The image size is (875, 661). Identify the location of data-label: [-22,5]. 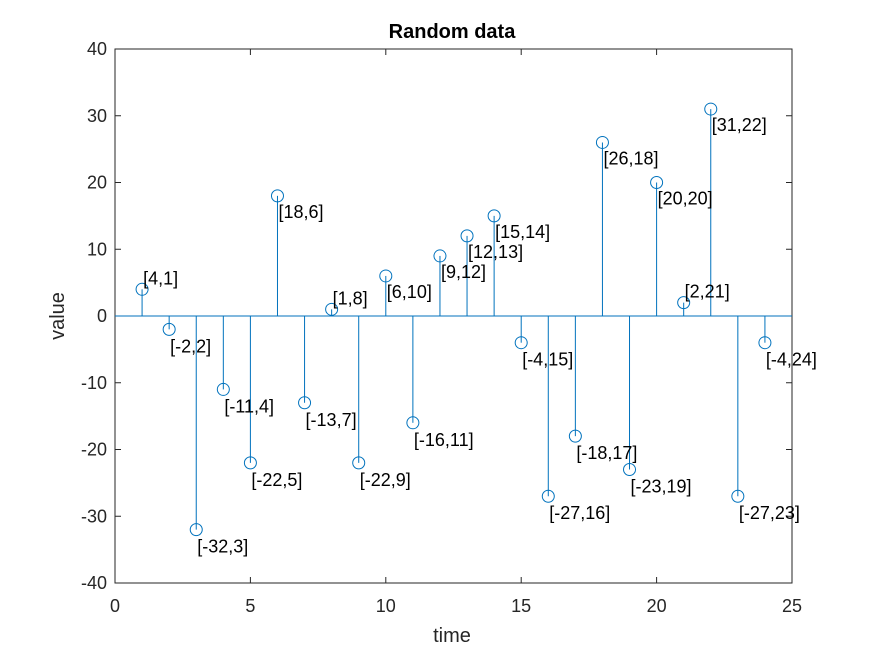
(276, 480).